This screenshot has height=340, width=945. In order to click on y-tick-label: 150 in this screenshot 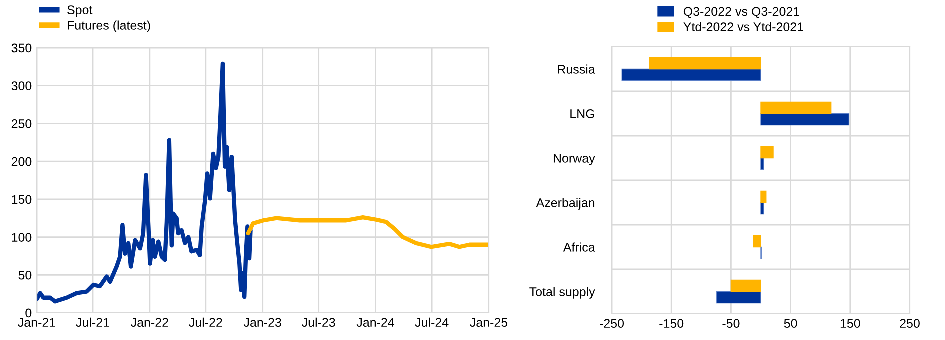, I will do `click(22, 199)`.